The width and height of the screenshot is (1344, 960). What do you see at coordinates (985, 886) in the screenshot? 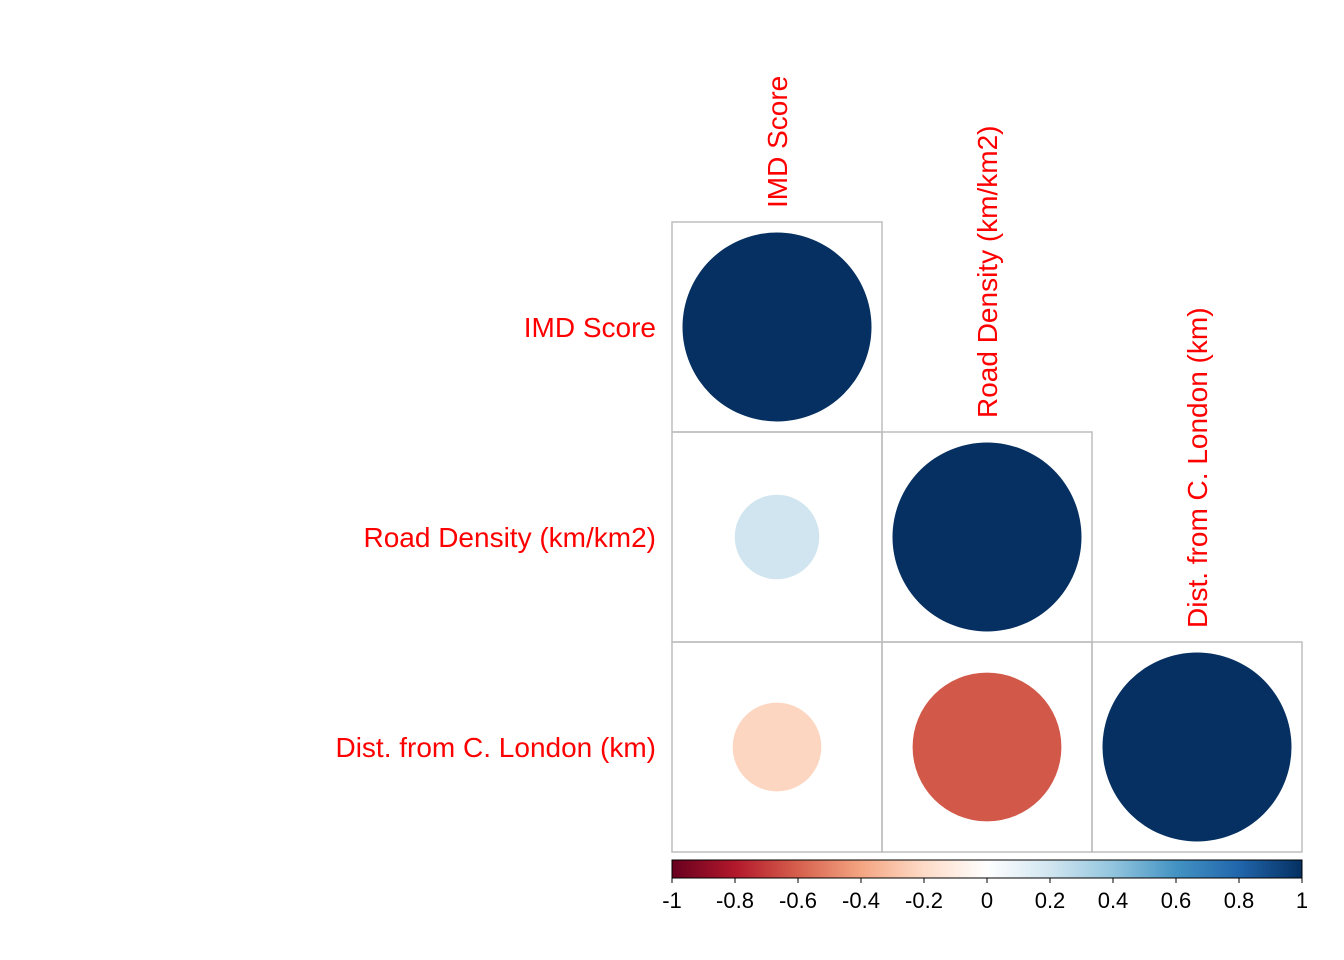
I see `colorbar: -1 -0.8 -0.6 -0.4 -0.2 0 0.2 0.4 0.6 0.8 1` at bounding box center [985, 886].